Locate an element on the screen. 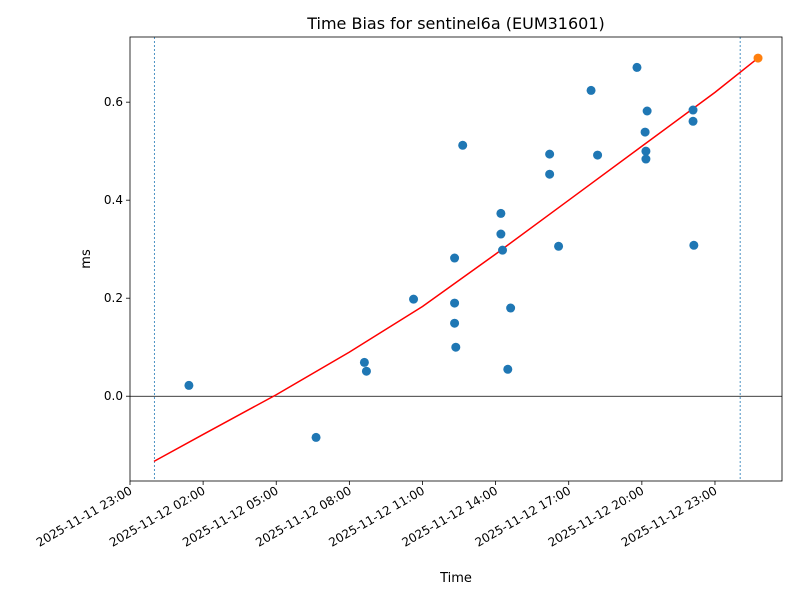  y-tick-label: 0.2 is located at coordinates (113, 298).